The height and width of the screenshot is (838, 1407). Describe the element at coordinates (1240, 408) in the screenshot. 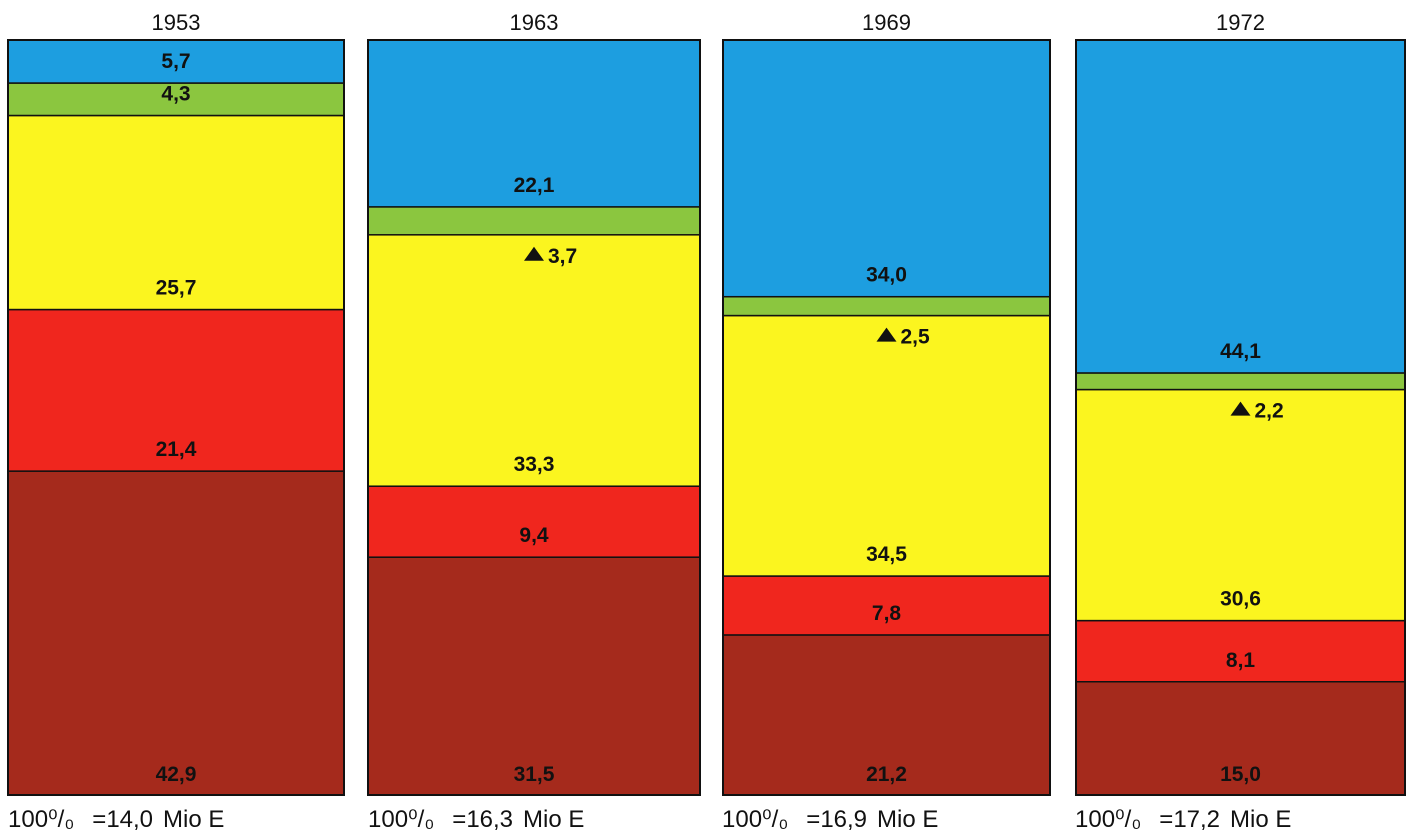

I see `marker-triangle-1972` at that location.